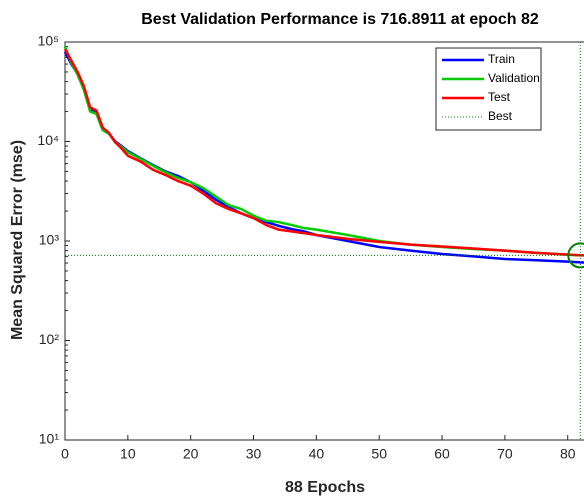  Describe the element at coordinates (49, 339) in the screenshot. I see `y-tick-label: 10²` at that location.